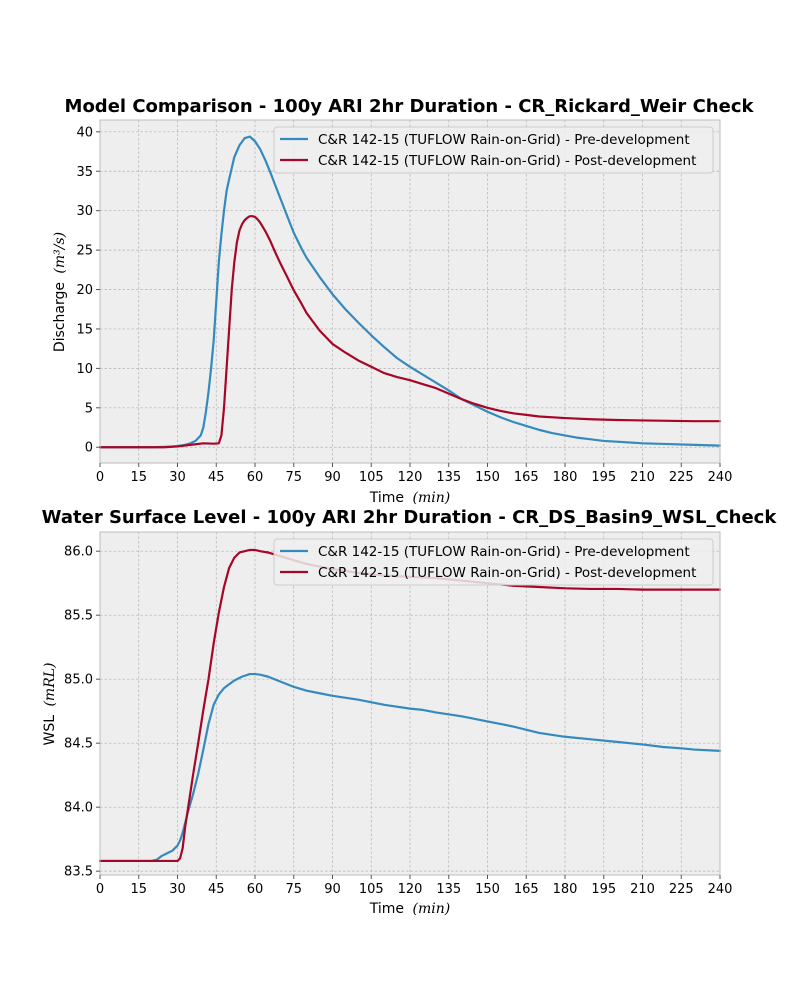 The image size is (800, 1000). Describe the element at coordinates (50, 684) in the screenshot. I see `y-axis-unit: (mRL)` at that location.